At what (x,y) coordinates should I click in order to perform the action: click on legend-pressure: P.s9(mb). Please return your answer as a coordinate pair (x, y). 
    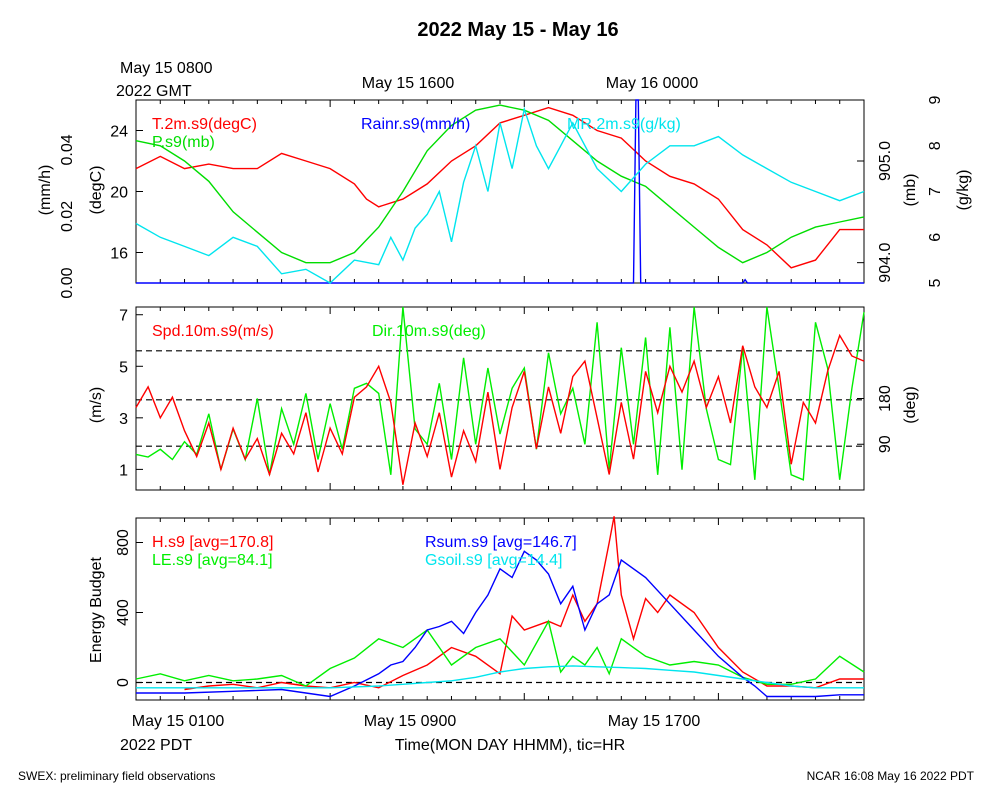
    Looking at the image, I should click on (183, 142).